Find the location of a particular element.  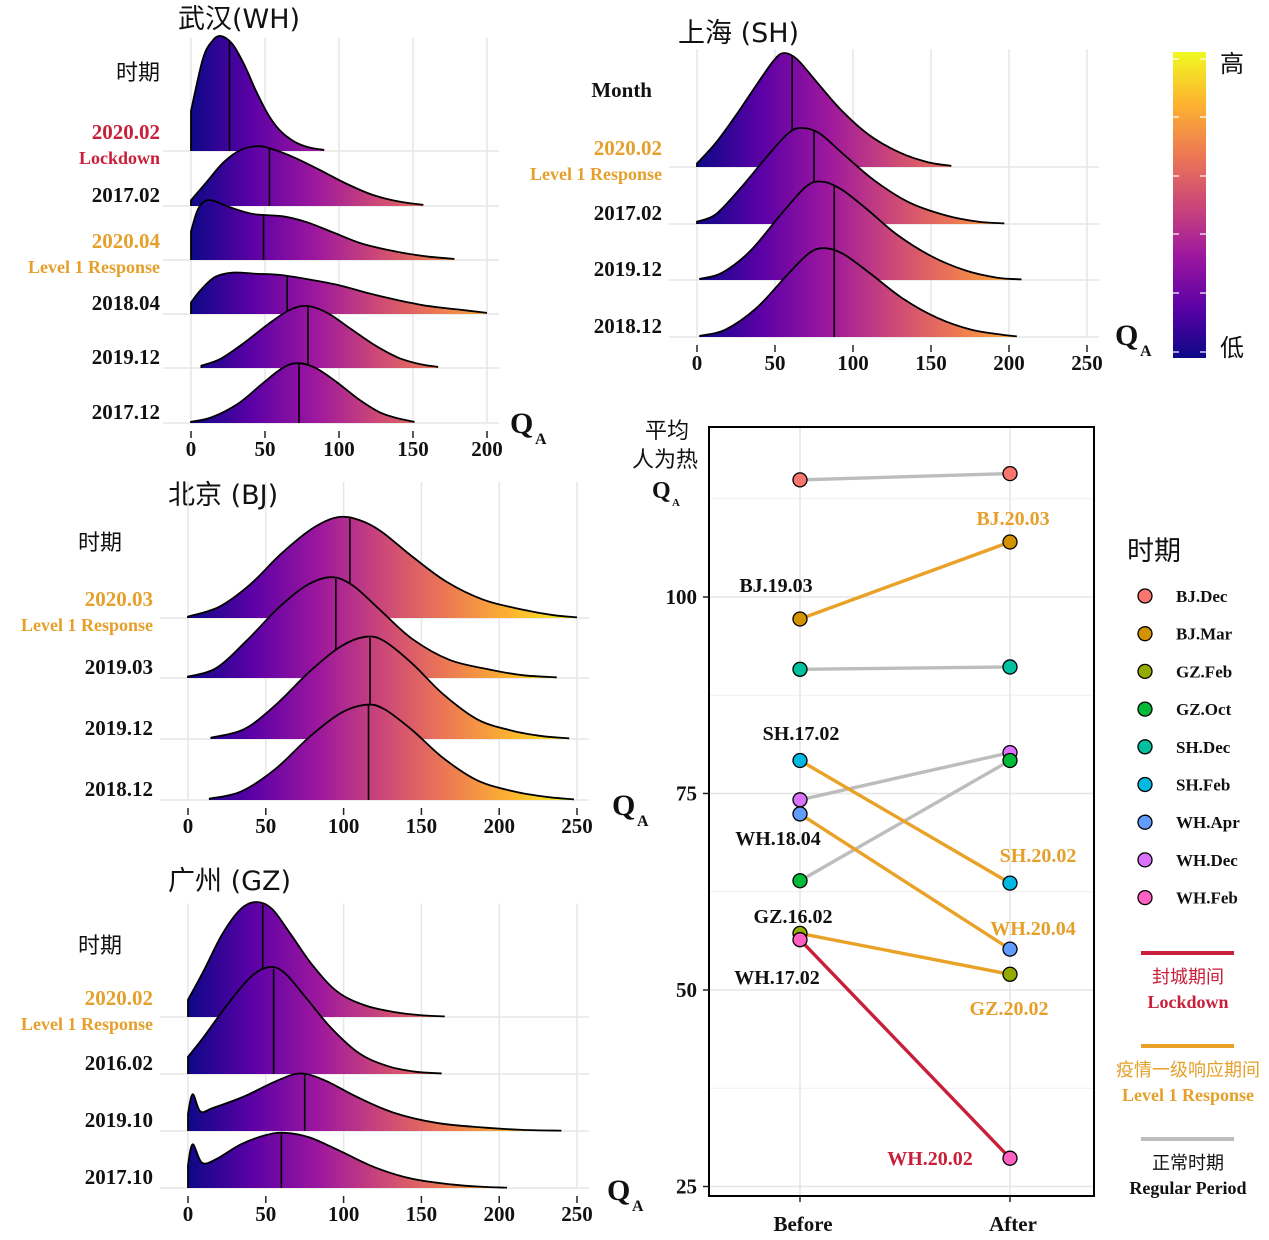

y-tick-label: 25 is located at coordinates (686, 1187).